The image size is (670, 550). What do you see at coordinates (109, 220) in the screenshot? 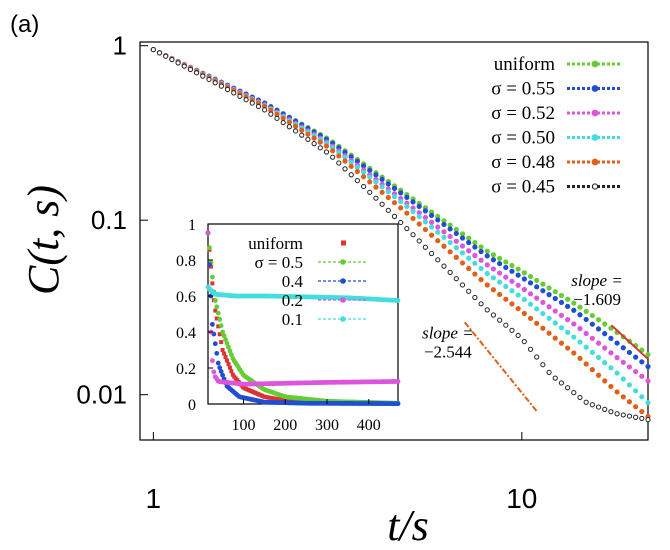
I see `y-tick-label: 0.1` at bounding box center [109, 220].